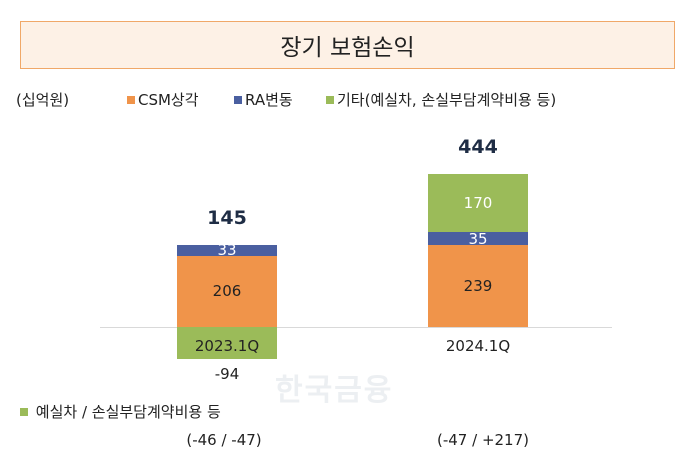 This screenshot has width=698, height=463. Describe the element at coordinates (128, 412) in the screenshot. I see `note-label: 예실차 / 손실부담계약비용 등` at that location.